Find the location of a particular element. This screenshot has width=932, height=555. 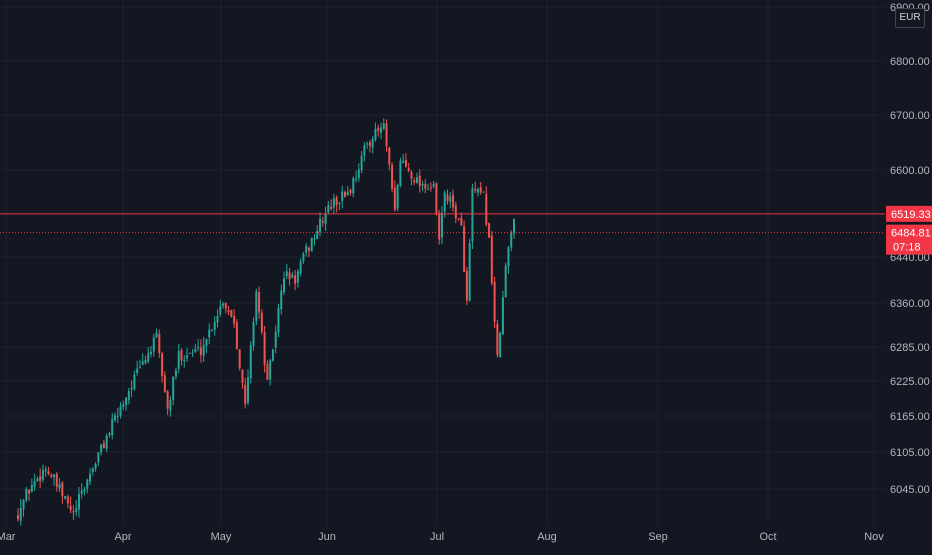

y-tick-label: 6700.00 is located at coordinates (910, 116).